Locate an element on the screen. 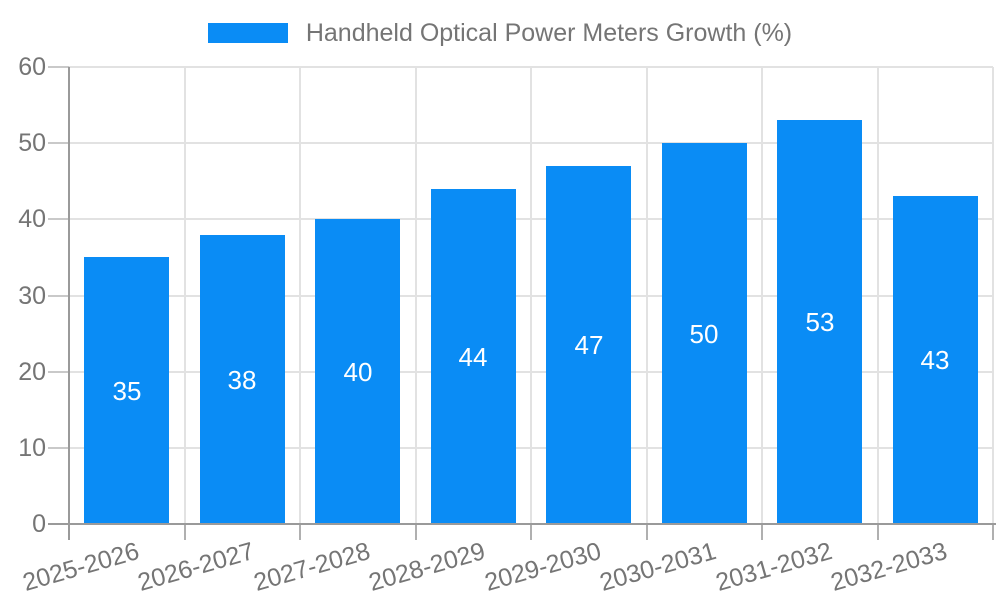 The image size is (1000, 600). y-tick-label: 40 is located at coordinates (32, 219).